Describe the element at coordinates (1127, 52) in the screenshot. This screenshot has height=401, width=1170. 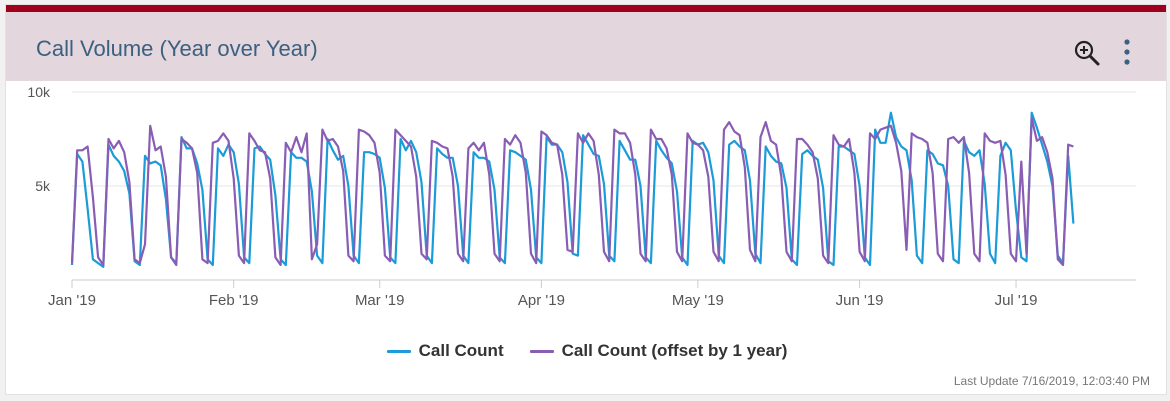
I see `kebab-menu-icon` at that location.